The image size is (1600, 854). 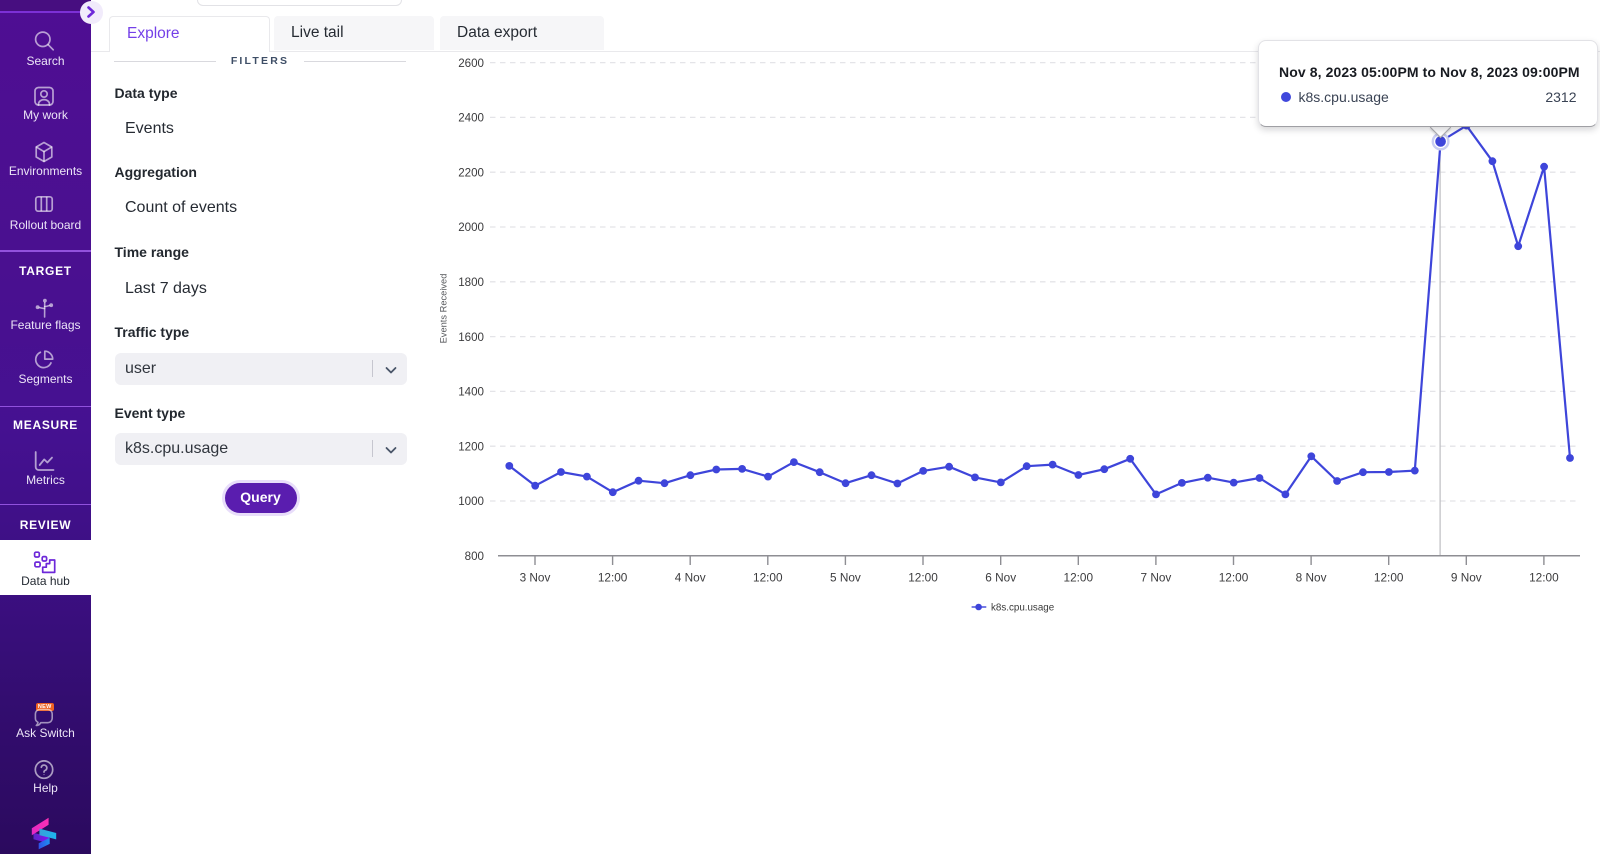 I want to click on svg-text: 5 Nov, so click(x=845, y=578).